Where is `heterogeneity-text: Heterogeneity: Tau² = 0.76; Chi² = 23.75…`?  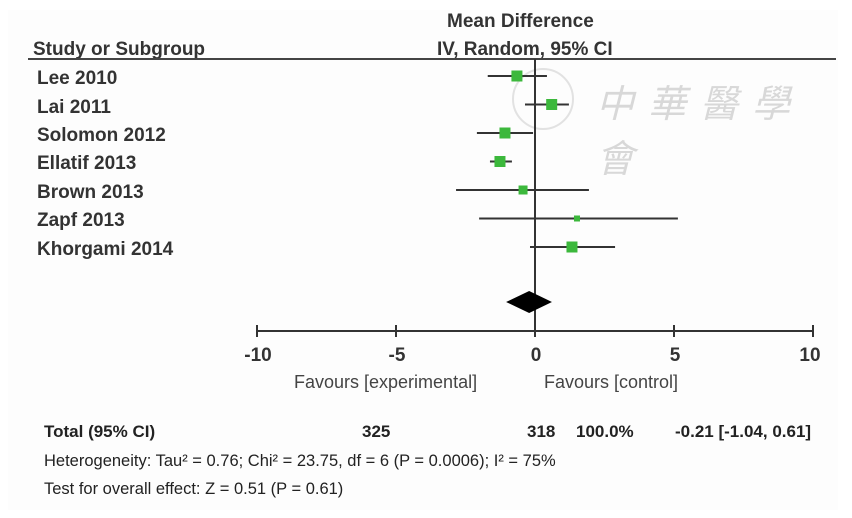
heterogeneity-text: Heterogeneity: Tau² = 0.76; Chi² = 23.75… is located at coordinates (300, 461).